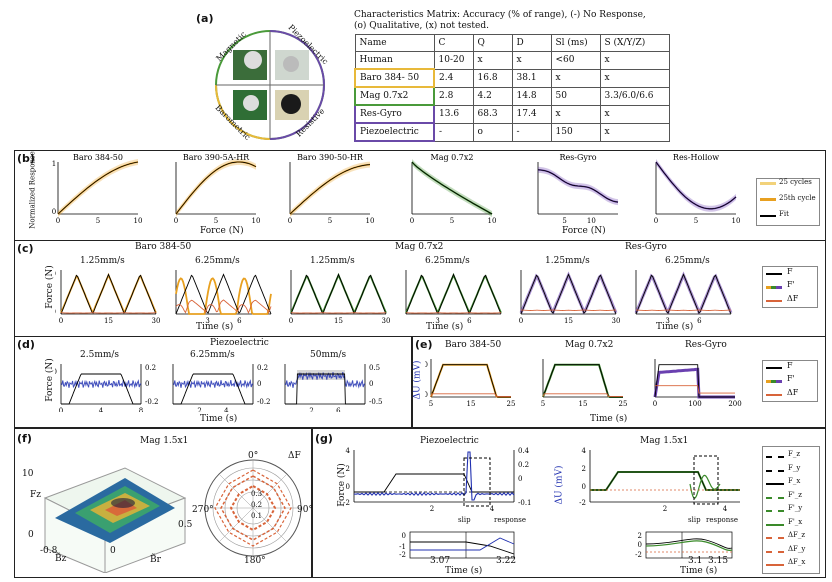 The width and height of the screenshot is (832, 582). Describe the element at coordinates (452, 221) in the screenshot. I see `tick-label: 5` at that location.